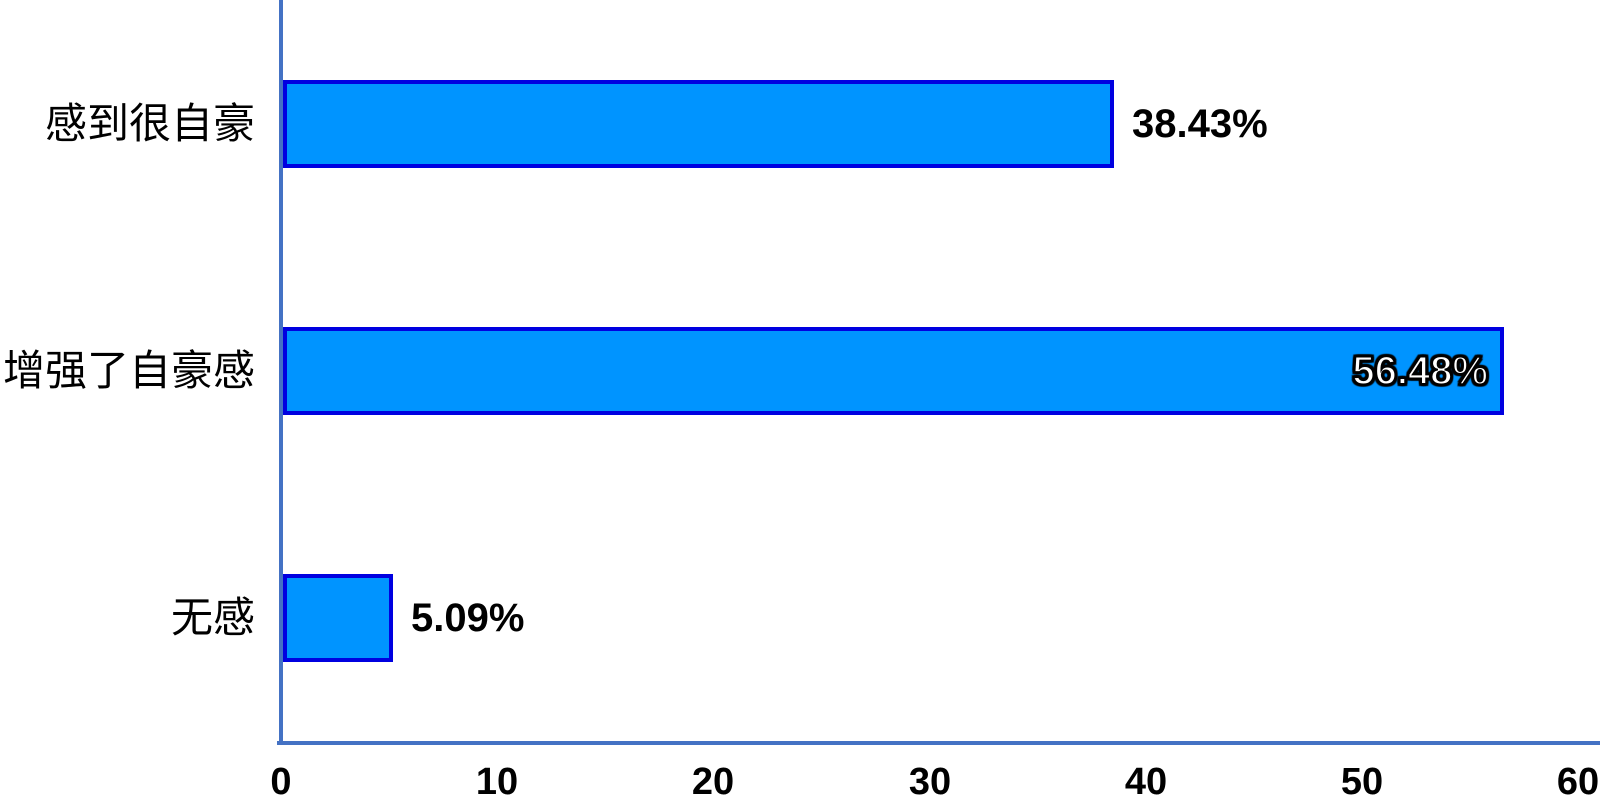  I want to click on x-tick-label: 0, so click(281, 780).